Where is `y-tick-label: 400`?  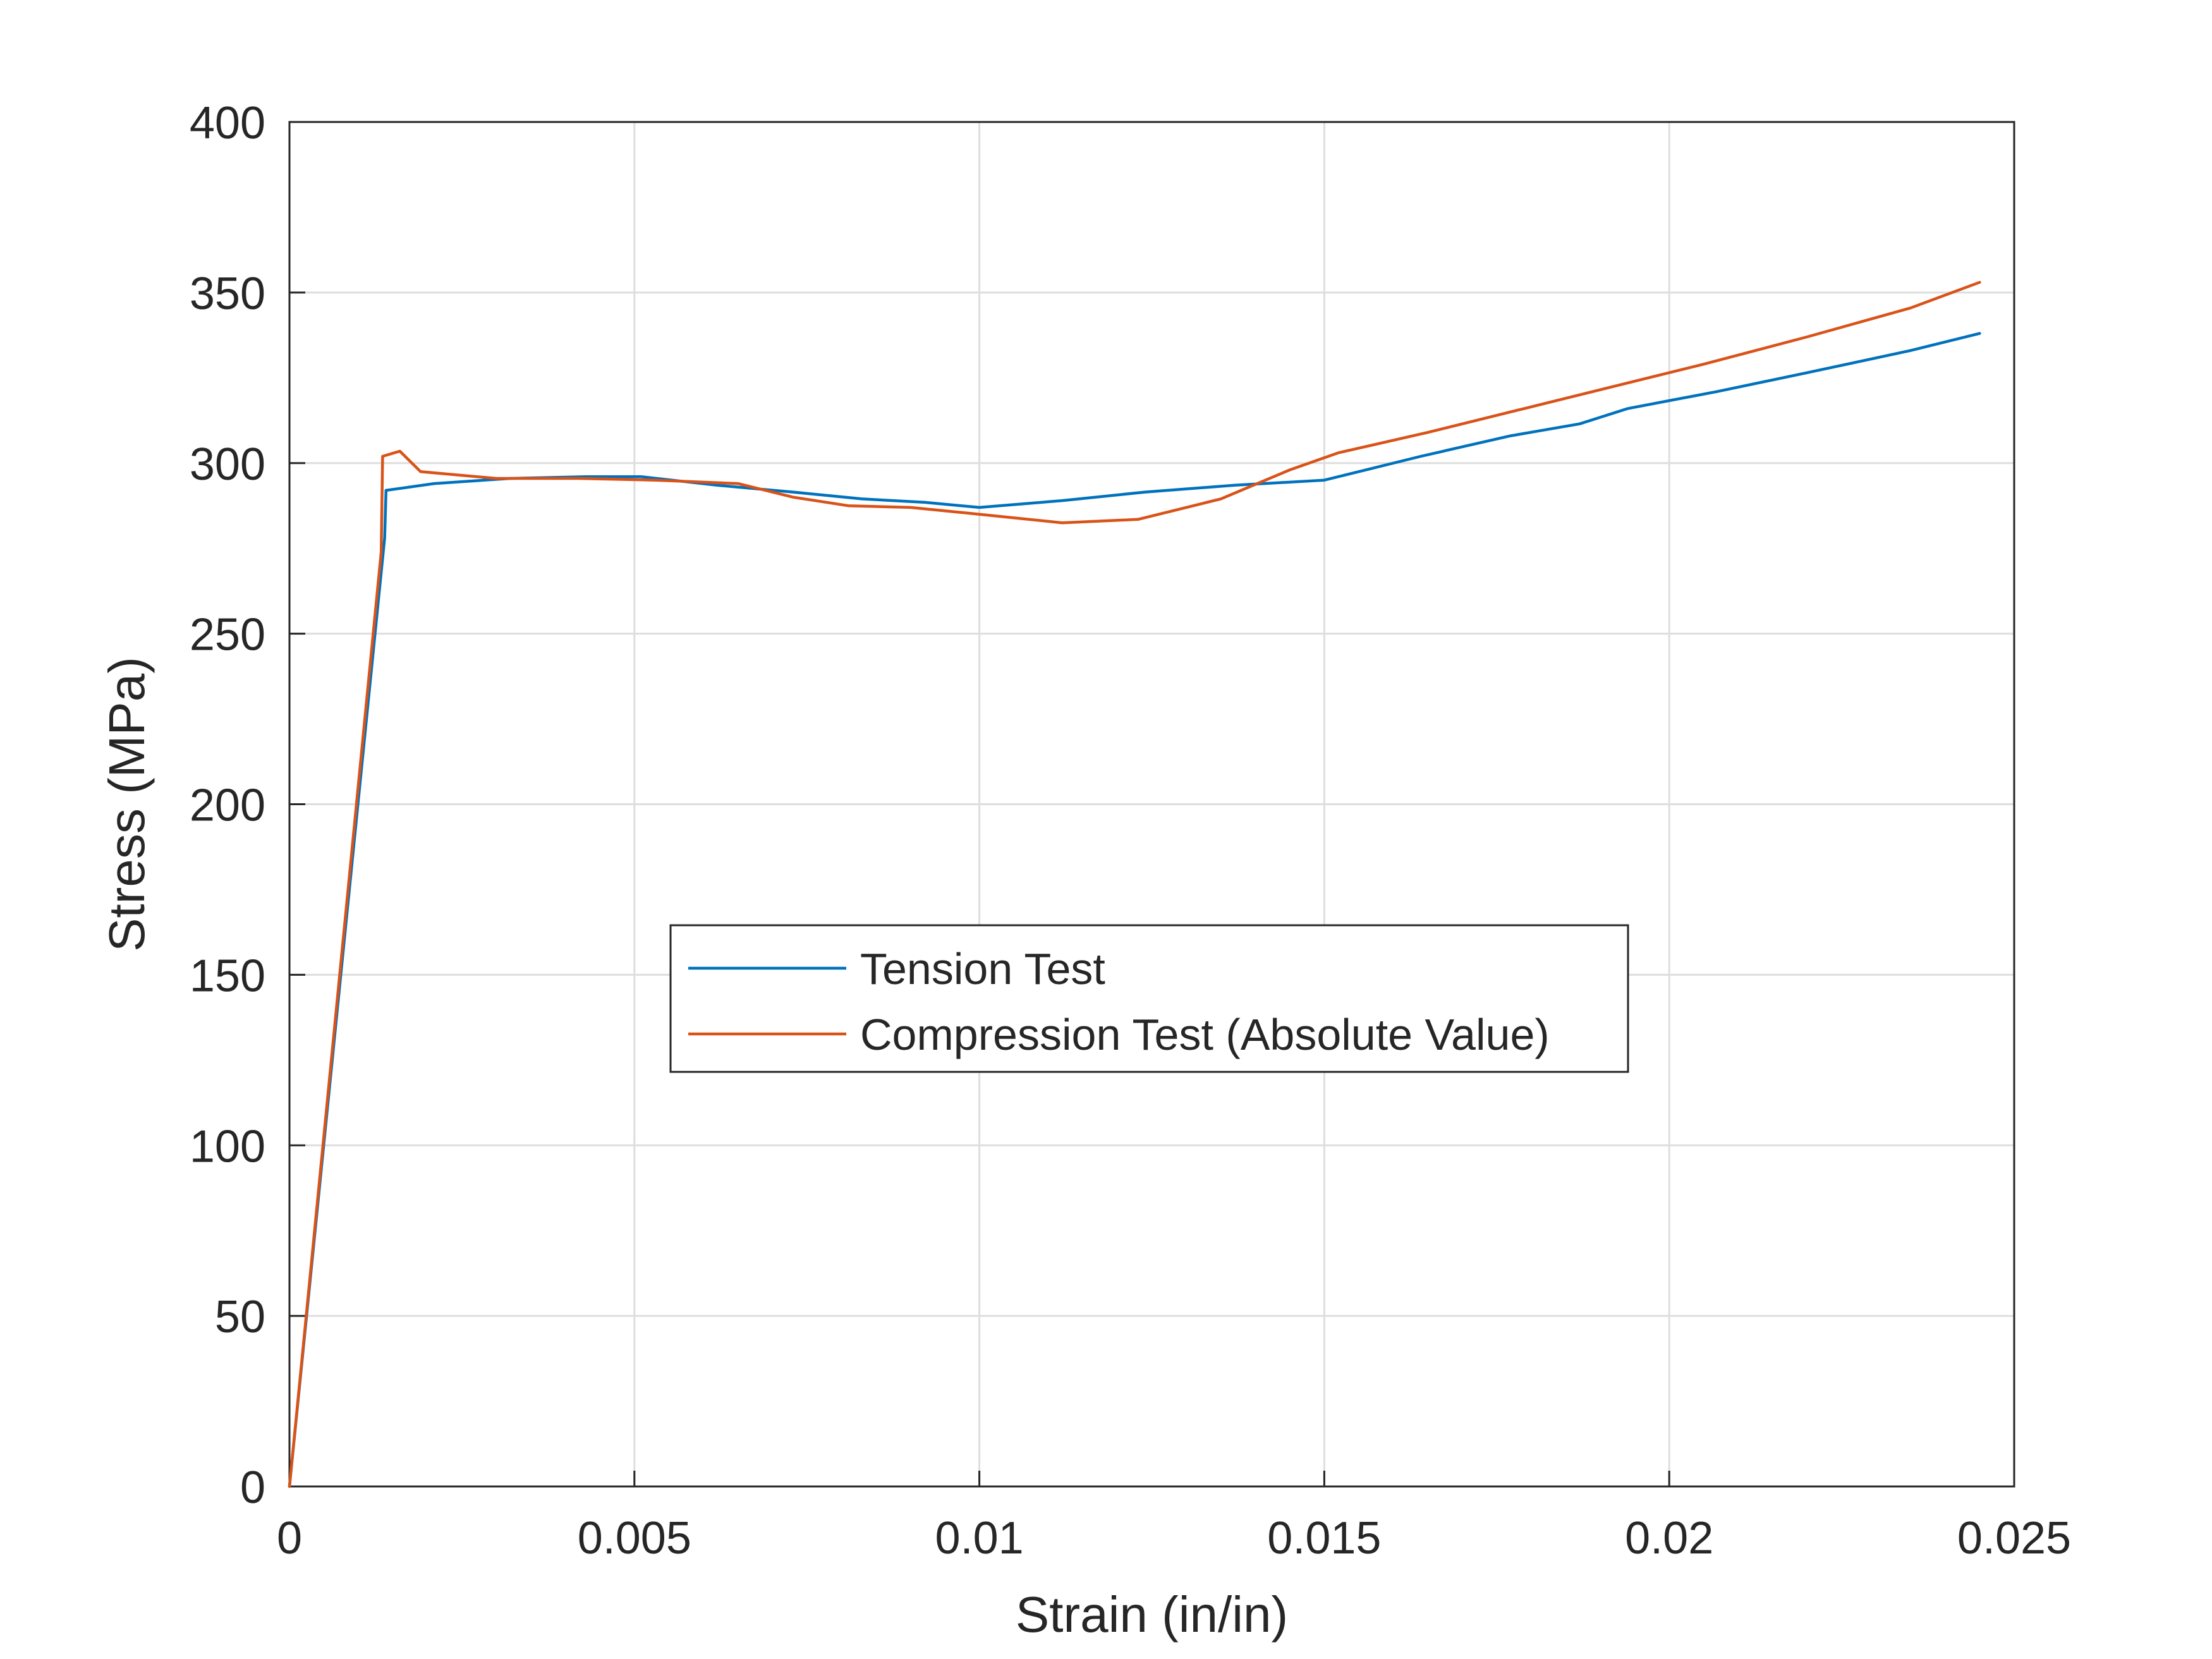
y-tick-label: 400 is located at coordinates (227, 123).